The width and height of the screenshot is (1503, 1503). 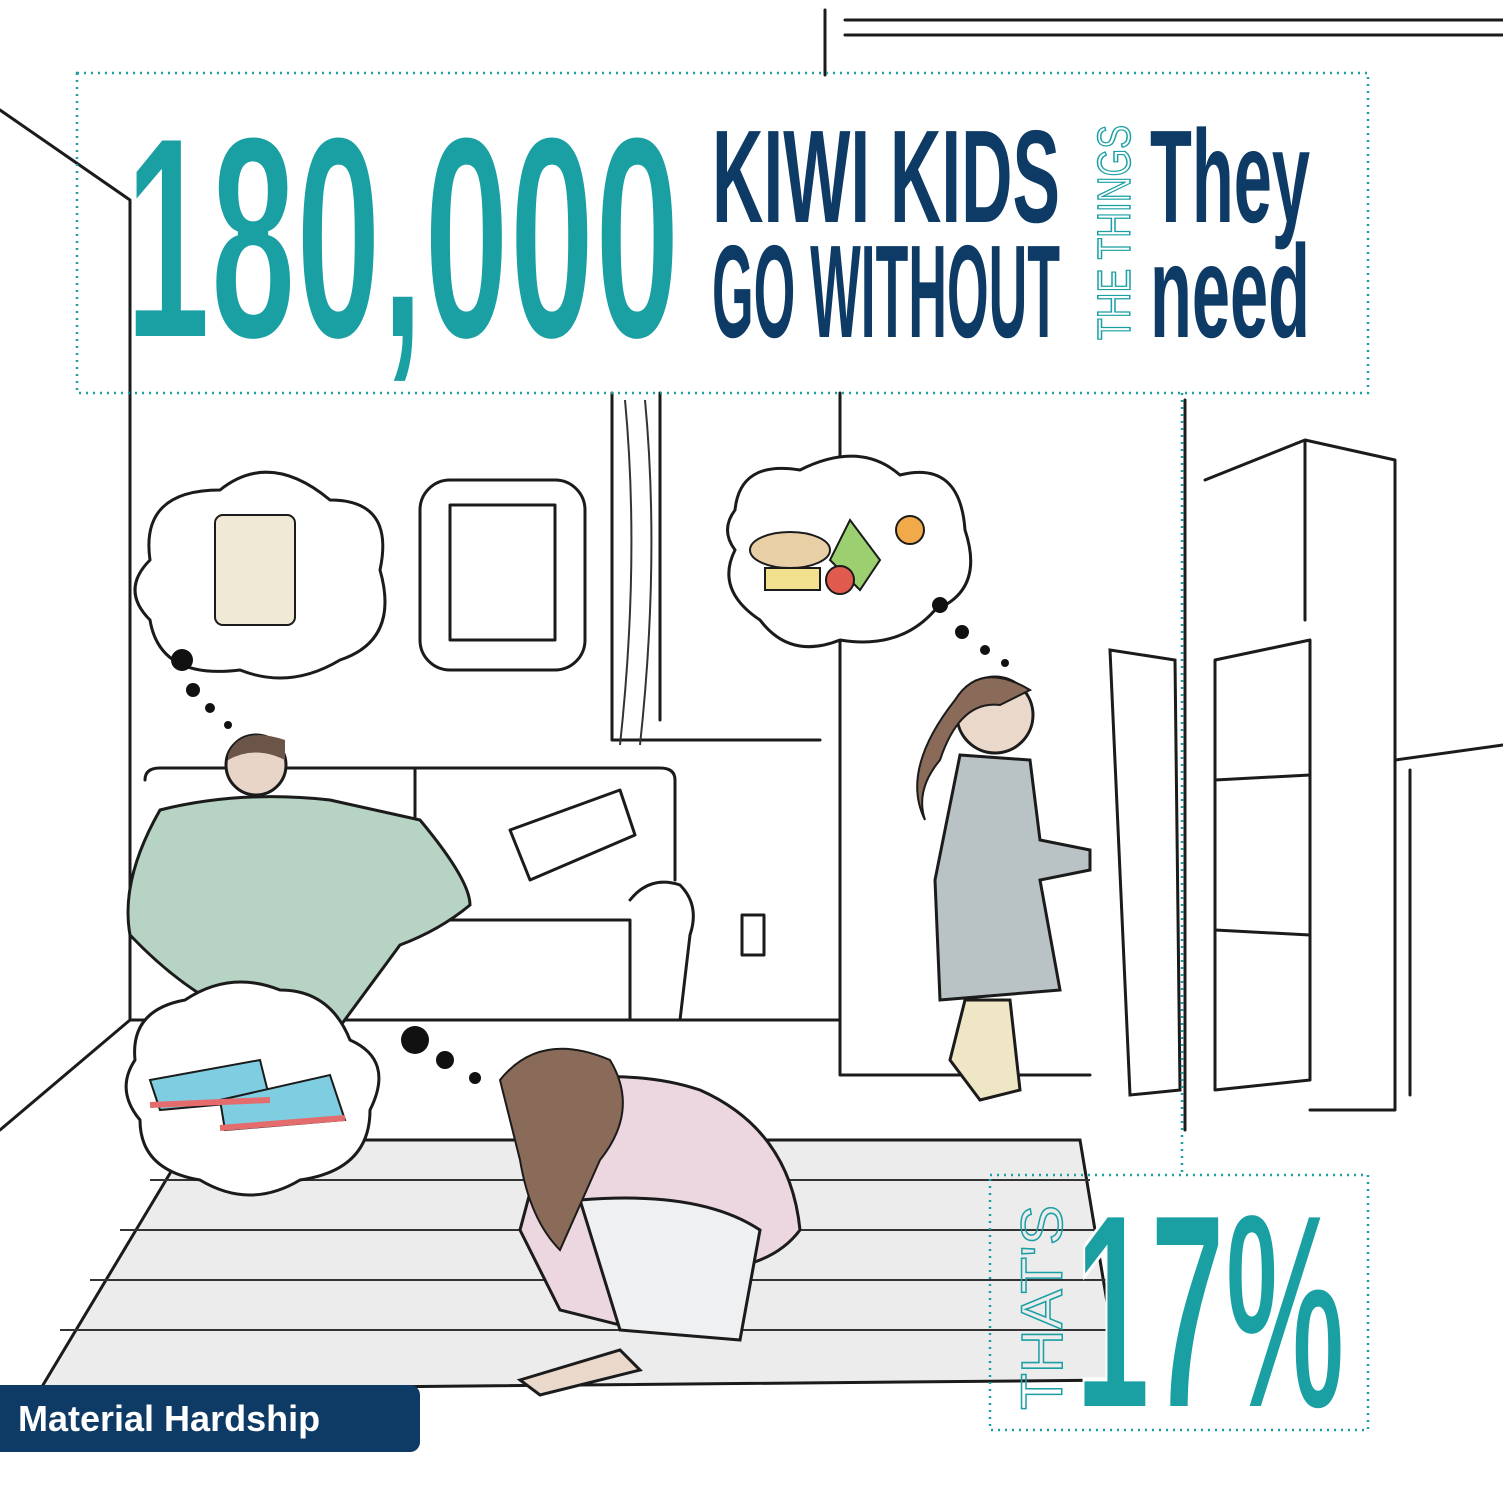 What do you see at coordinates (886, 291) in the screenshot?
I see `headline-line2: GO WITHOUT` at bounding box center [886, 291].